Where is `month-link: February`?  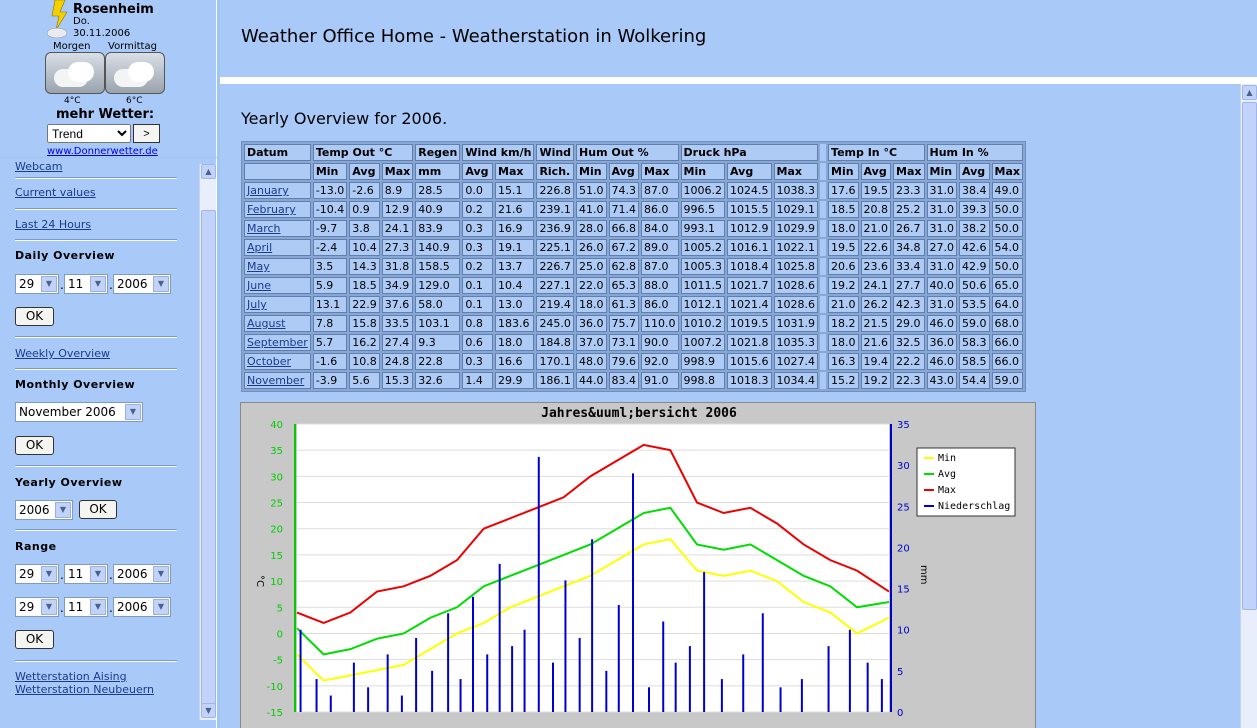
month-link: February is located at coordinates (271, 209).